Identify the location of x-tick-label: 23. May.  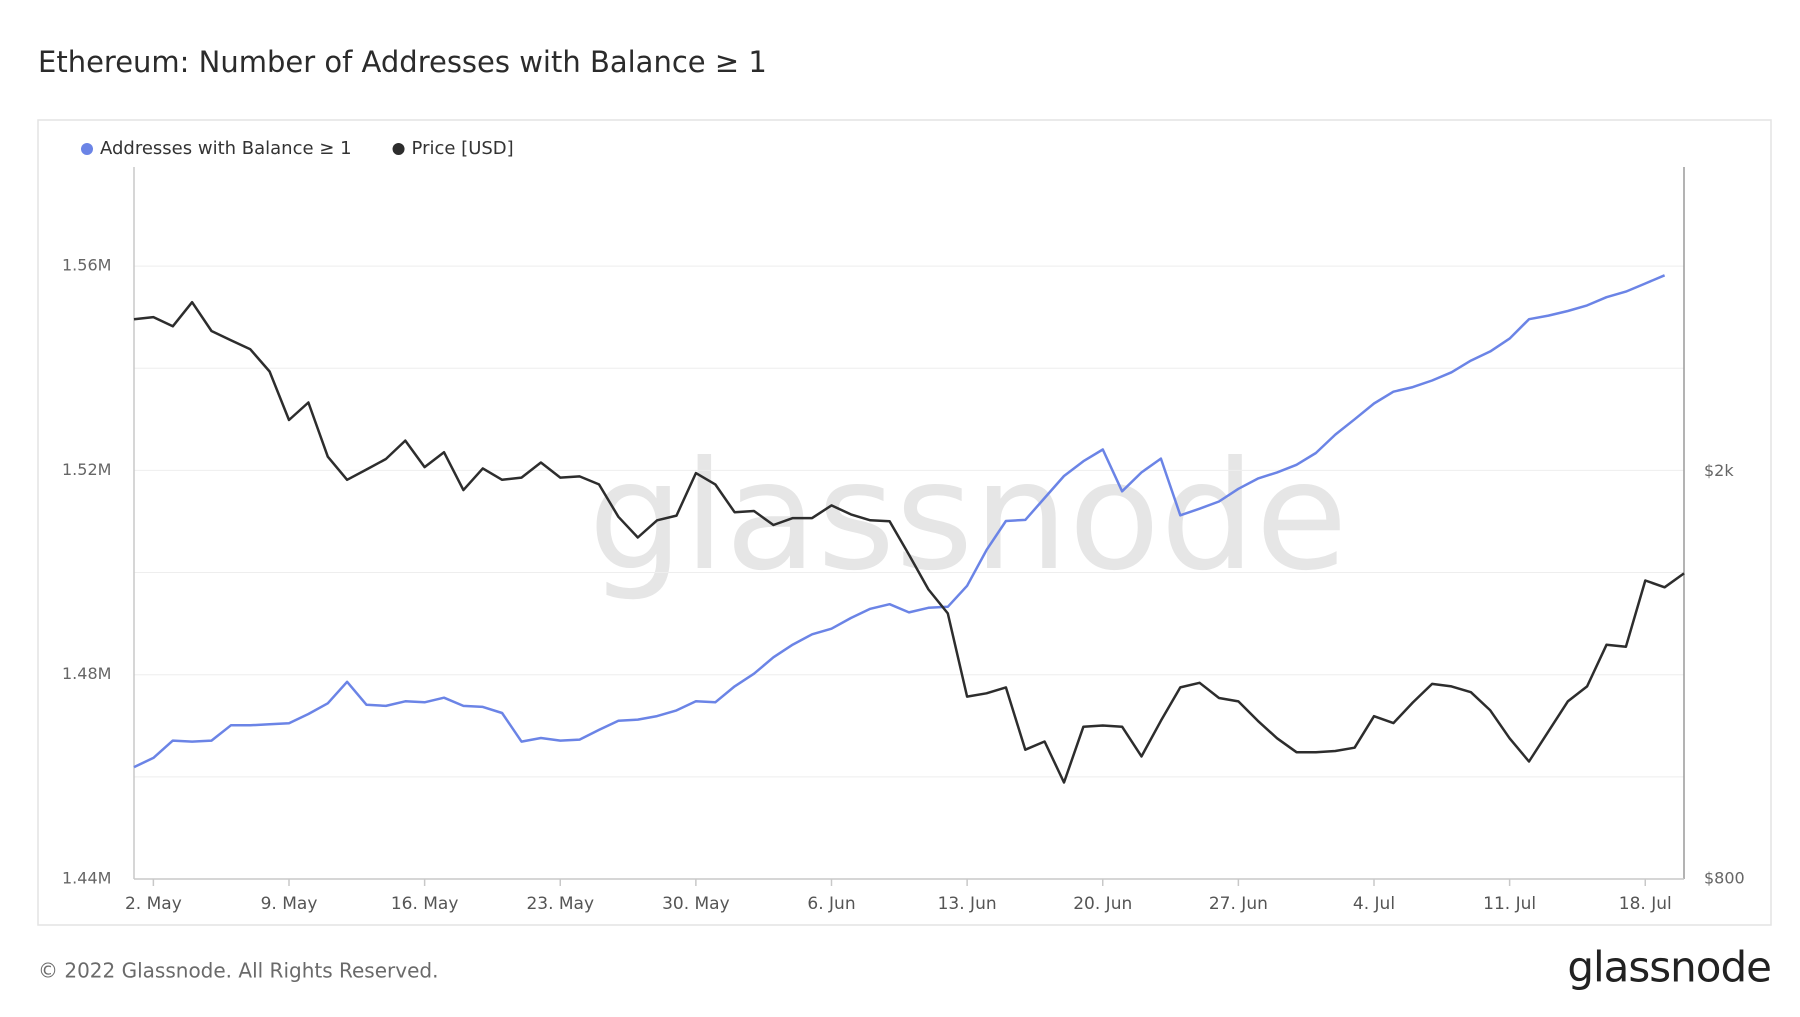
(560, 904).